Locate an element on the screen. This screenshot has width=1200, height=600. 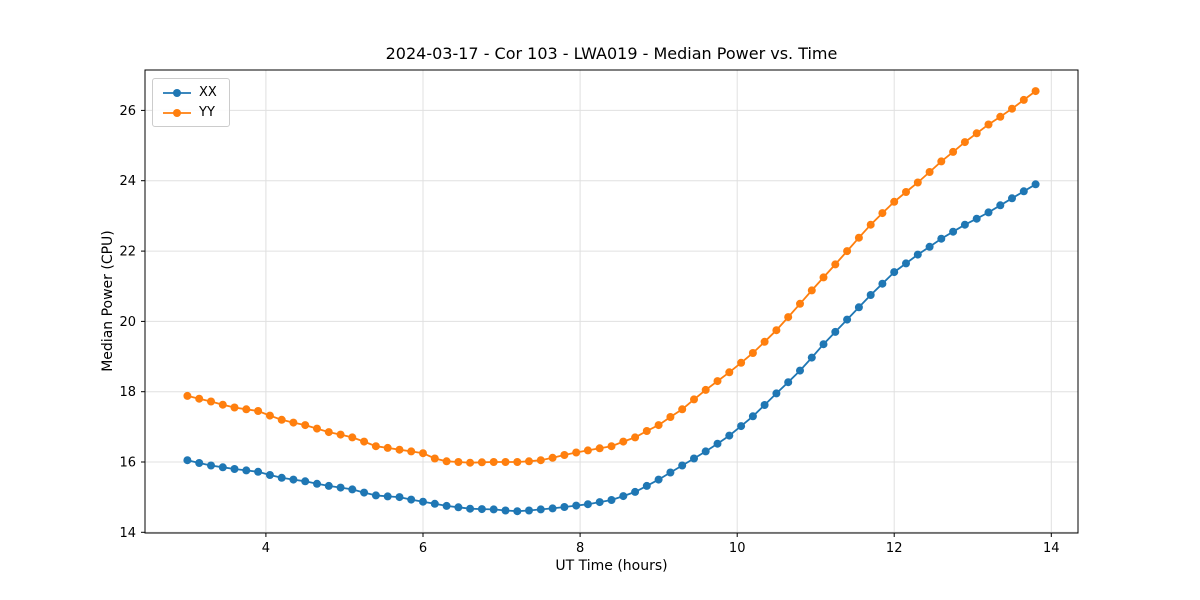
legend-item-xx: XX is located at coordinates (189, 92).